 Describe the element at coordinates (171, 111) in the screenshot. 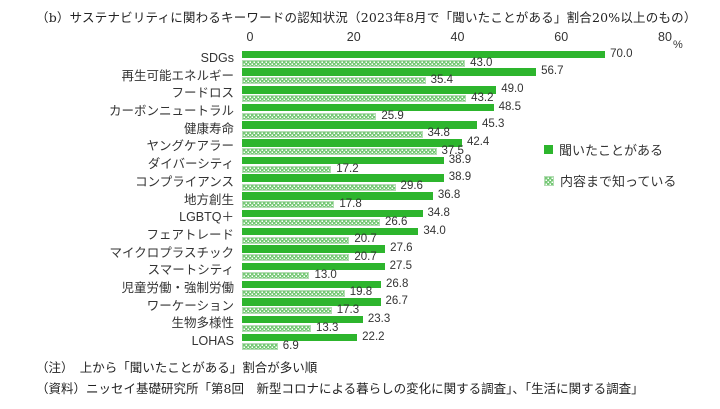

I see `category-label: カーボンニュートラル` at that location.